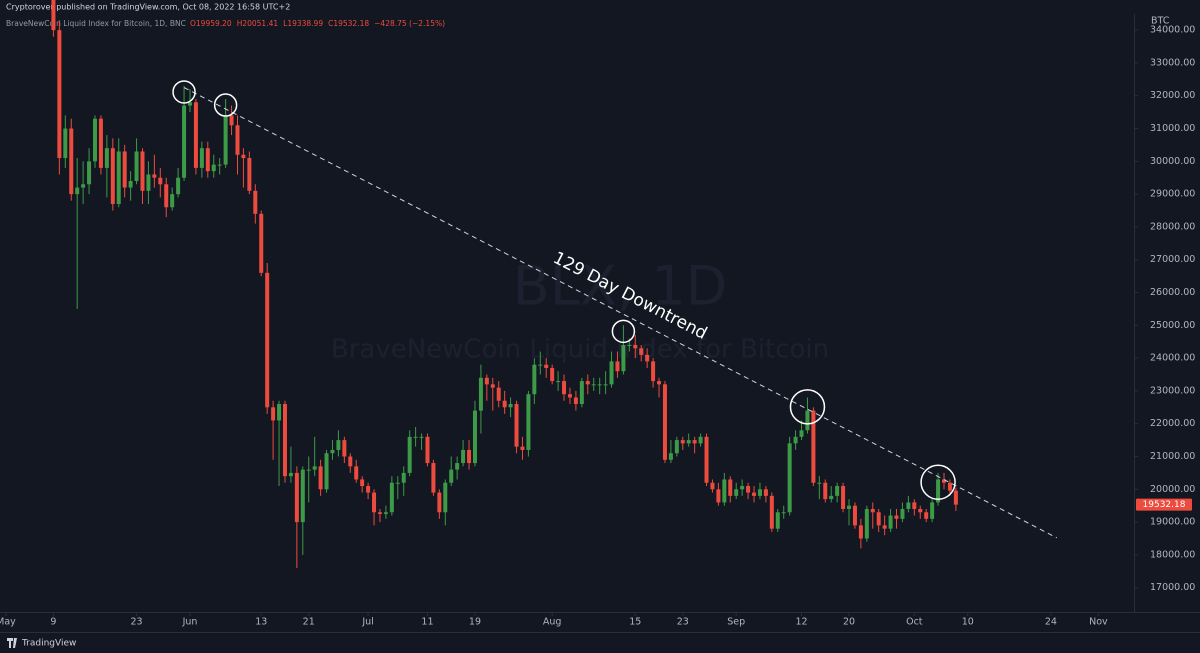 The height and width of the screenshot is (653, 1200). Describe the element at coordinates (48, 644) in the screenshot. I see `brand: TradingView` at that location.